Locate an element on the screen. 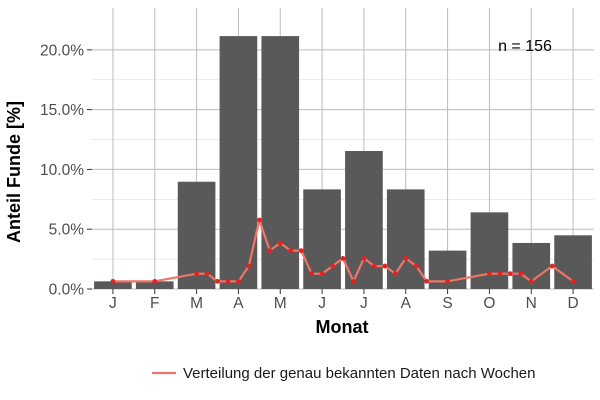 The width and height of the screenshot is (600, 400). x-tick-label: N is located at coordinates (531, 303).